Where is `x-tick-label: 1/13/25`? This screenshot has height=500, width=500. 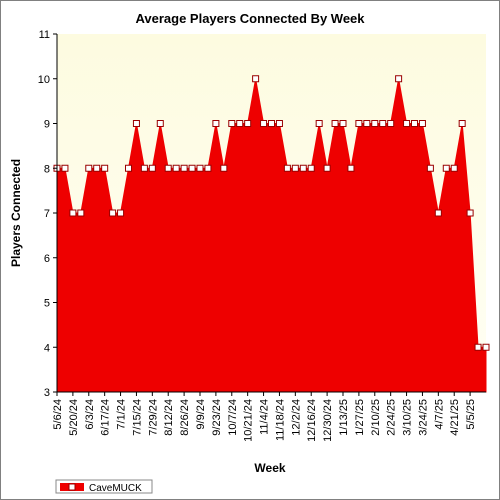
x-tick-label: 1/13/25 is located at coordinates (344, 417).